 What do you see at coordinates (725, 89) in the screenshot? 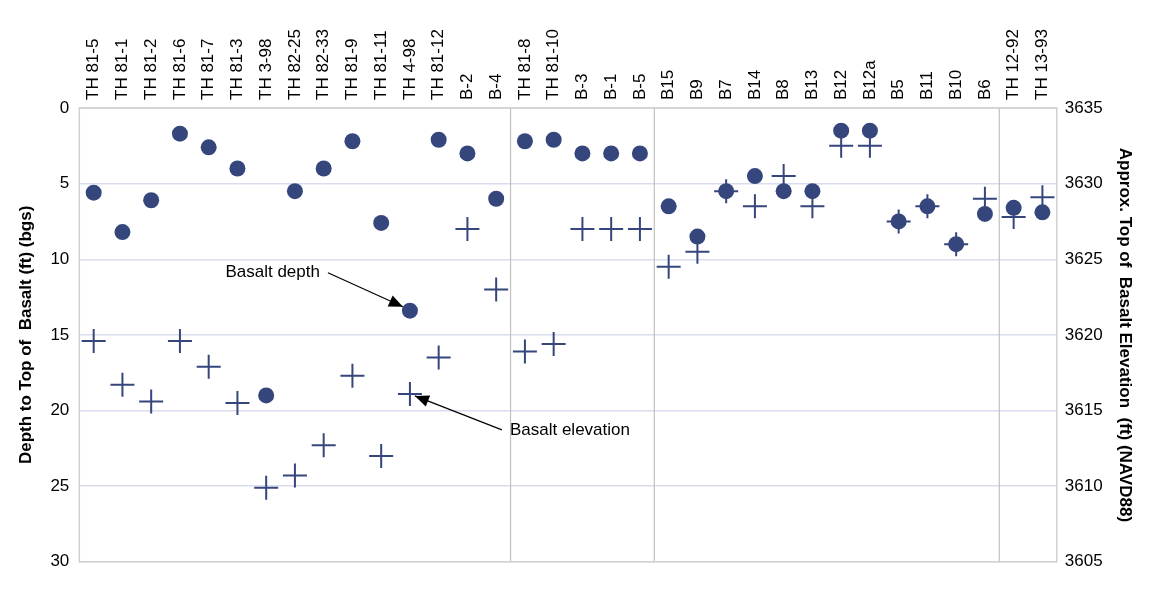
I see `x-tick-label: B7` at bounding box center [725, 89].